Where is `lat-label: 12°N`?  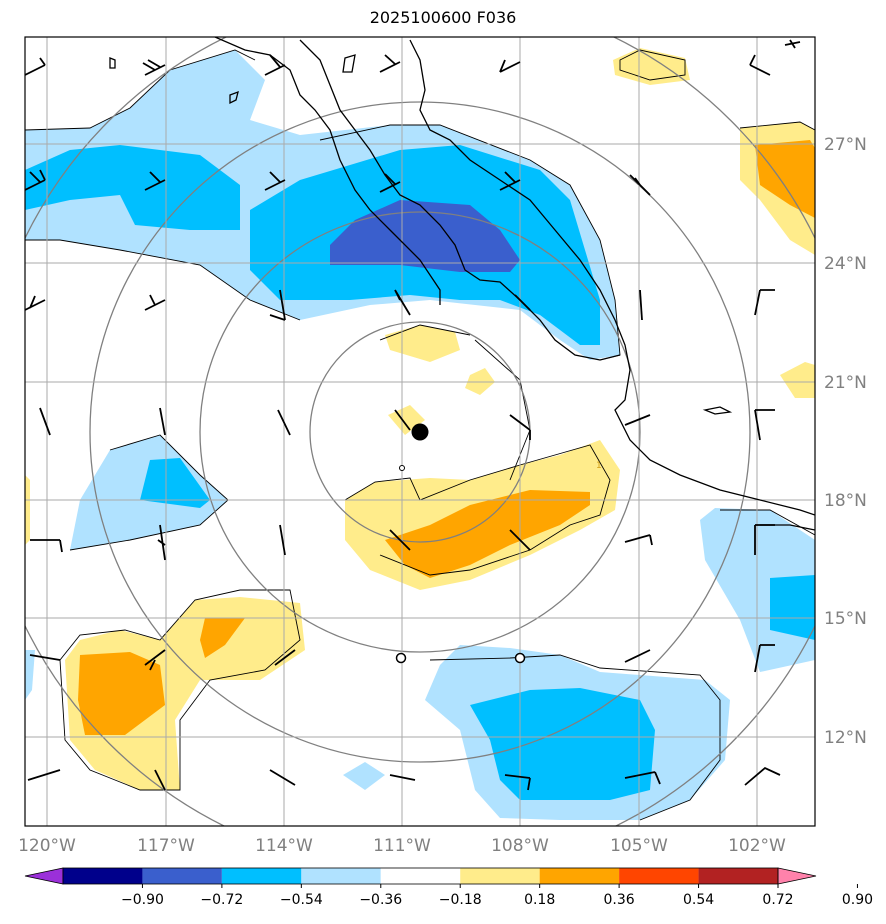 lat-label: 12°N is located at coordinates (845, 738).